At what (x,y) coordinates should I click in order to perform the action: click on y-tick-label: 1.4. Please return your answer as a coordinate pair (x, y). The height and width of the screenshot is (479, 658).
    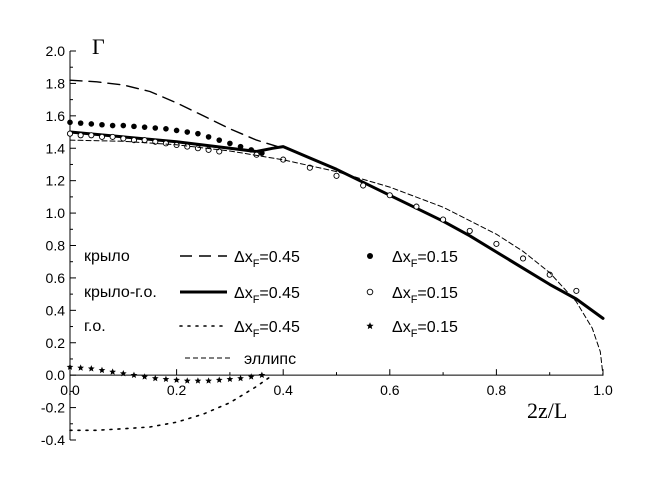
    Looking at the image, I should click on (56, 148).